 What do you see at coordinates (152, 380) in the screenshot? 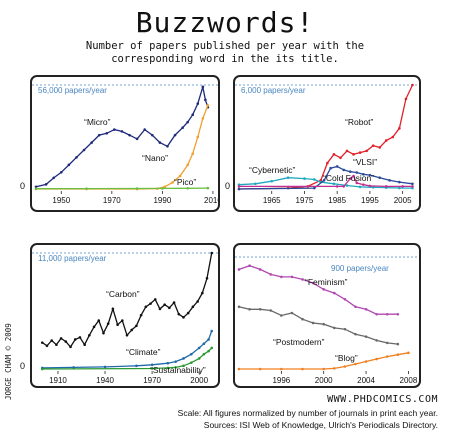
I see `x-tick-label: 1970` at bounding box center [152, 380].